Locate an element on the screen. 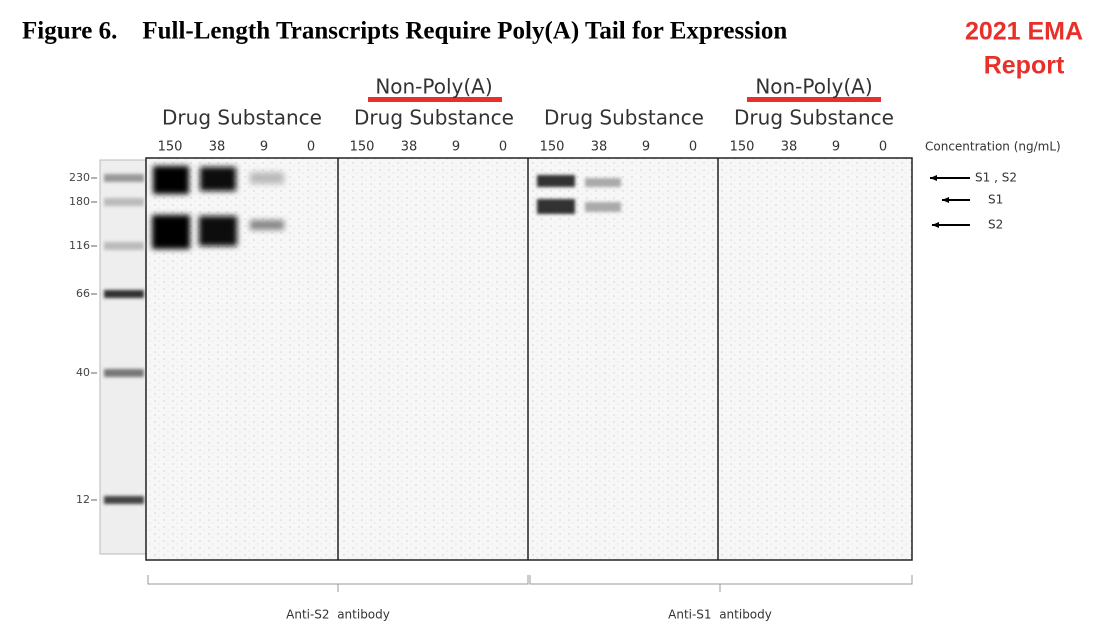 This screenshot has height=639, width=1110. badge: 2021 EMA is located at coordinates (1024, 32).